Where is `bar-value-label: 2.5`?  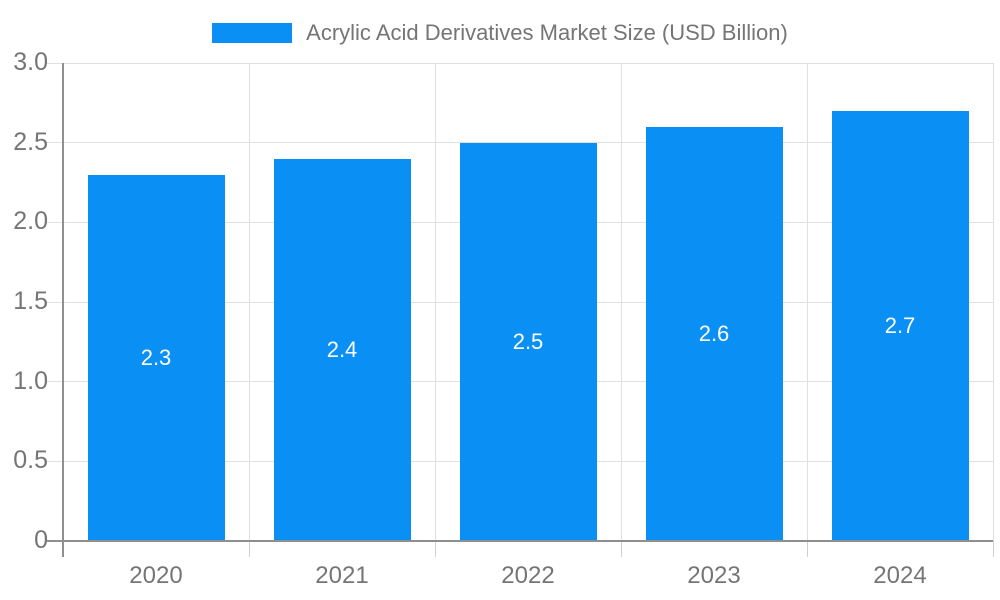
bar-value-label: 2.5 is located at coordinates (528, 341).